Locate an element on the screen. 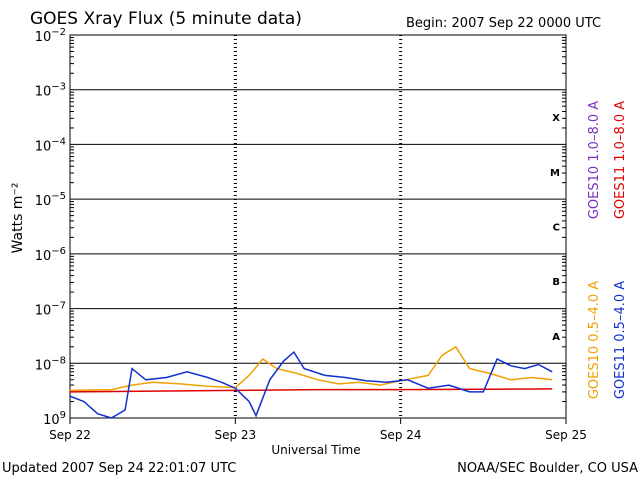 Image resolution: width=640 pixels, height=480 pixels. y-tick-label: 10⁹ is located at coordinates (54, 419).